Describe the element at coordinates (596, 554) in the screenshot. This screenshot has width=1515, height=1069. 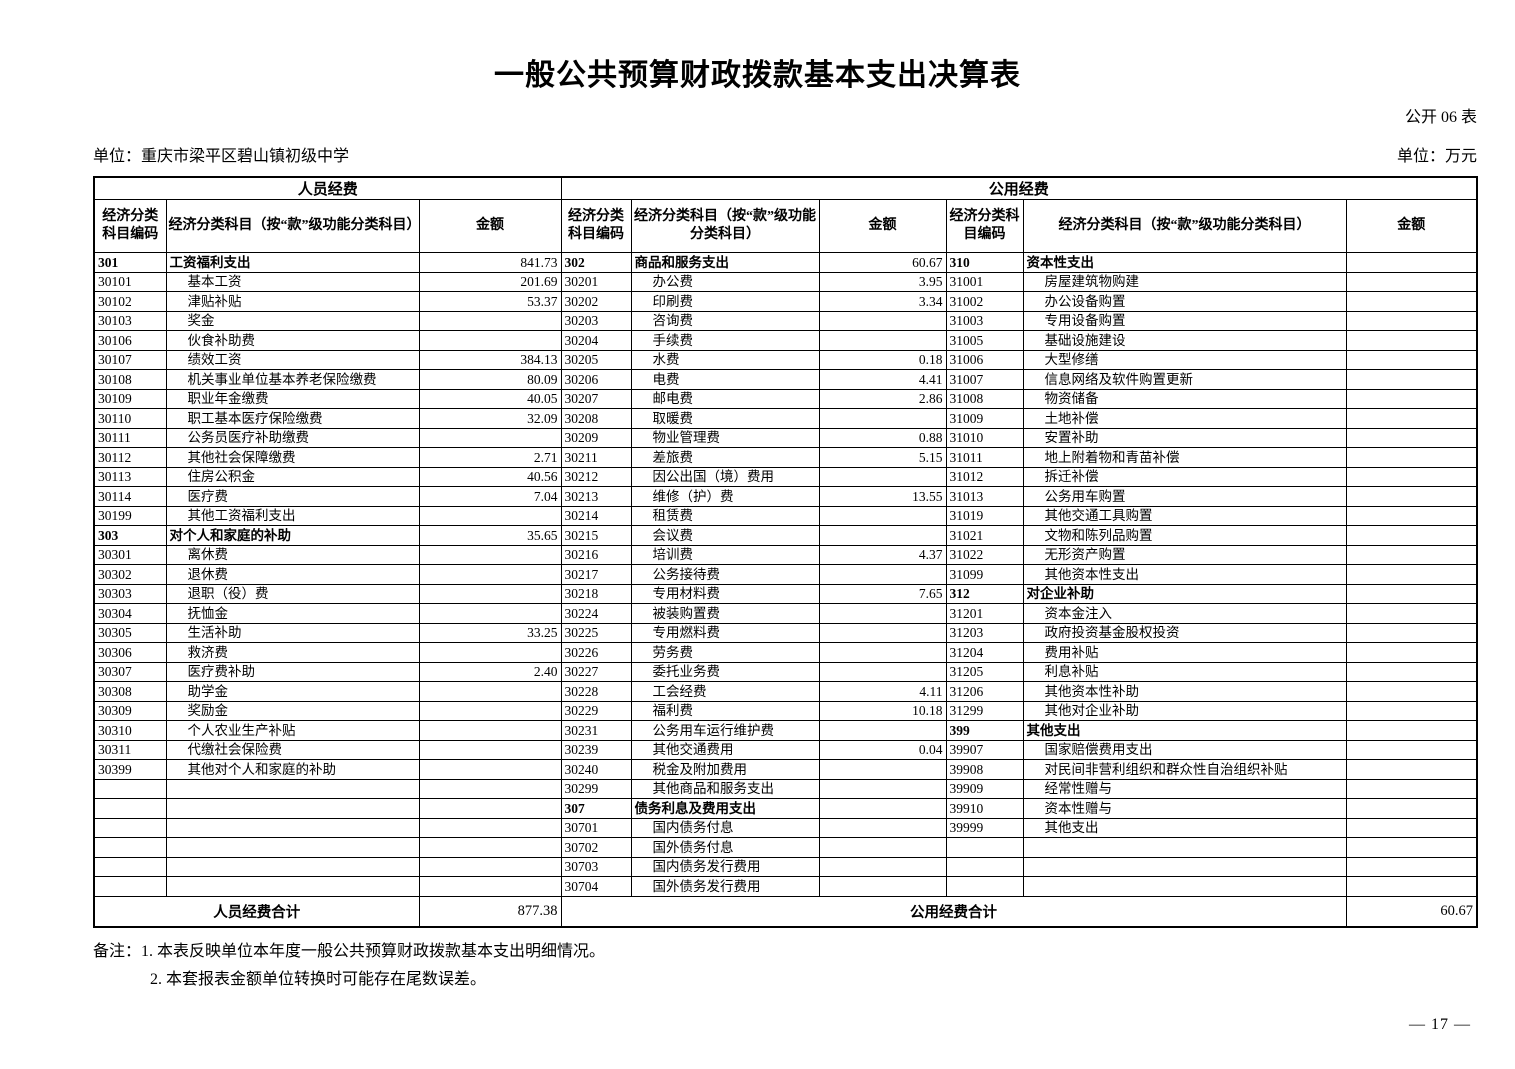
I see `code-cell: 30216` at that location.